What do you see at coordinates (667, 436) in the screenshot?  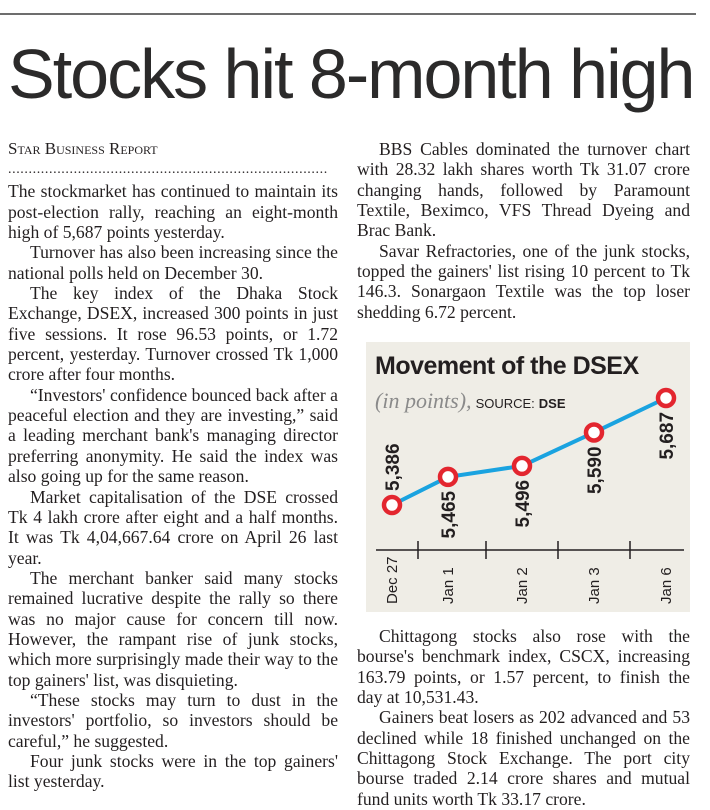 I see `value-label: 5,687` at bounding box center [667, 436].